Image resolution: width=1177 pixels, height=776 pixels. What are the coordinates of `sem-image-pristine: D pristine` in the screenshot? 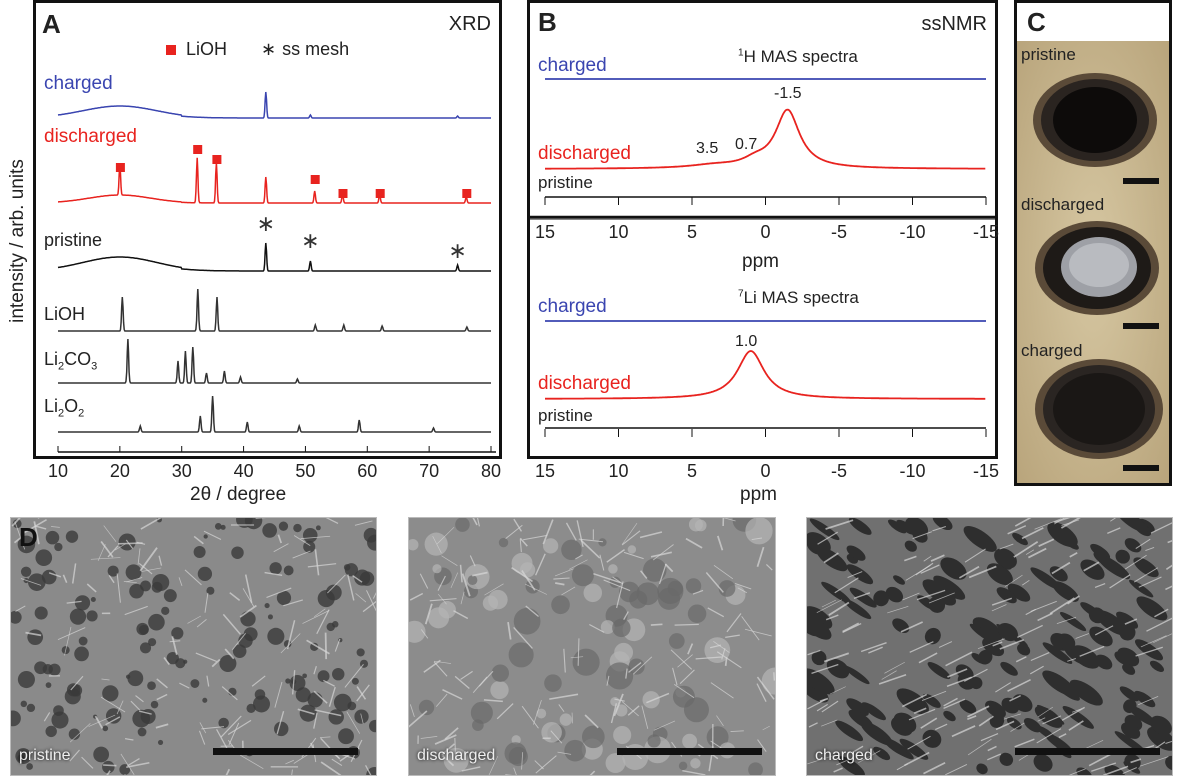 It's located at (193, 646).